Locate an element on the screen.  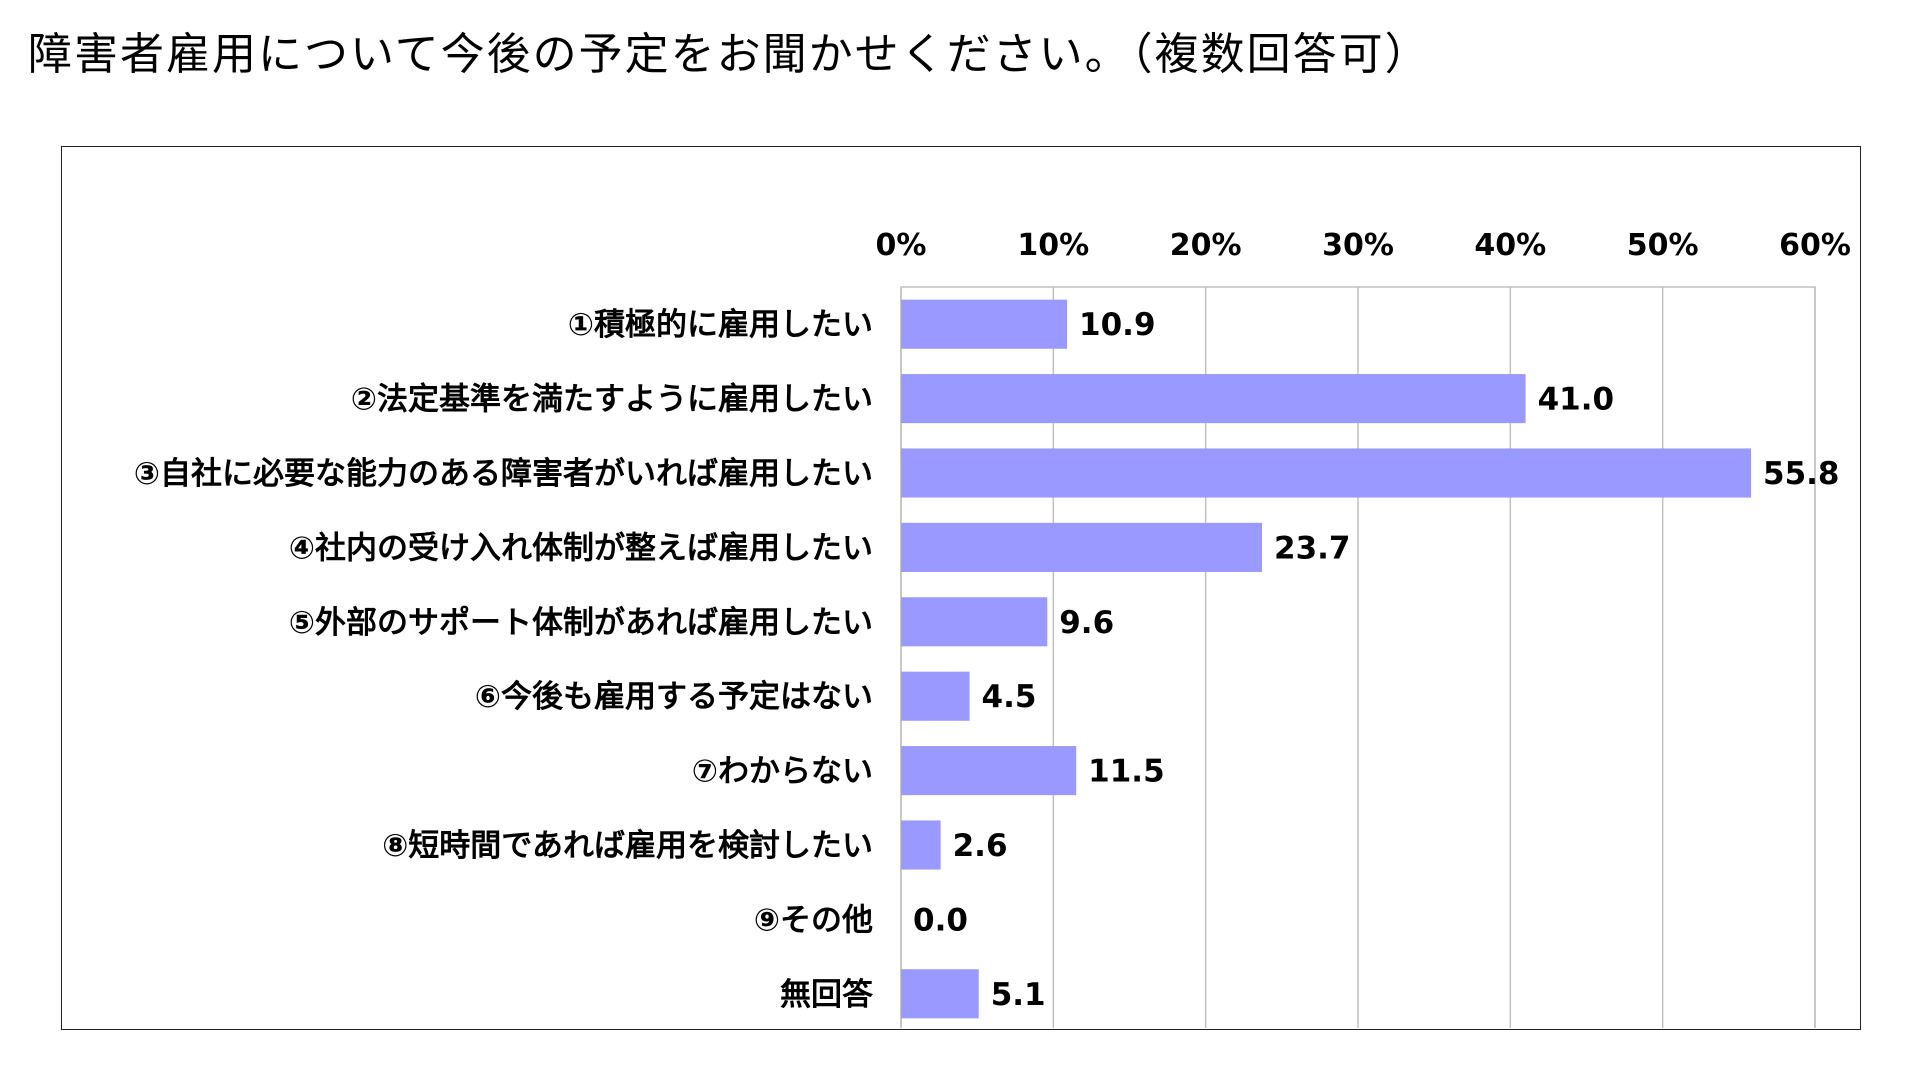
category-label: ④社内の受け入れ体制が整えば雇用したい is located at coordinates (581, 548).